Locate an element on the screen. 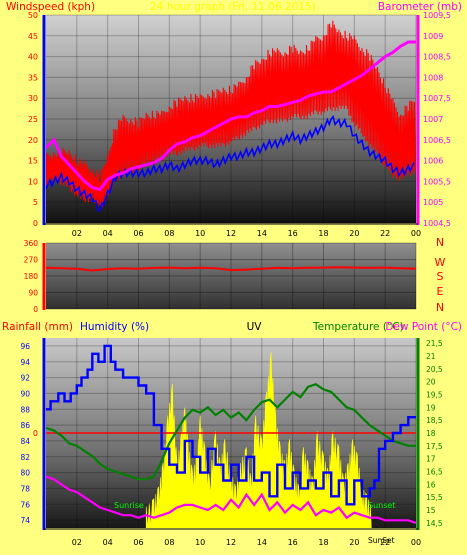 Image resolution: width=467 pixels, height=555 pixels. rainfall-axis-title: Rainfall (mm) is located at coordinates (37, 327).